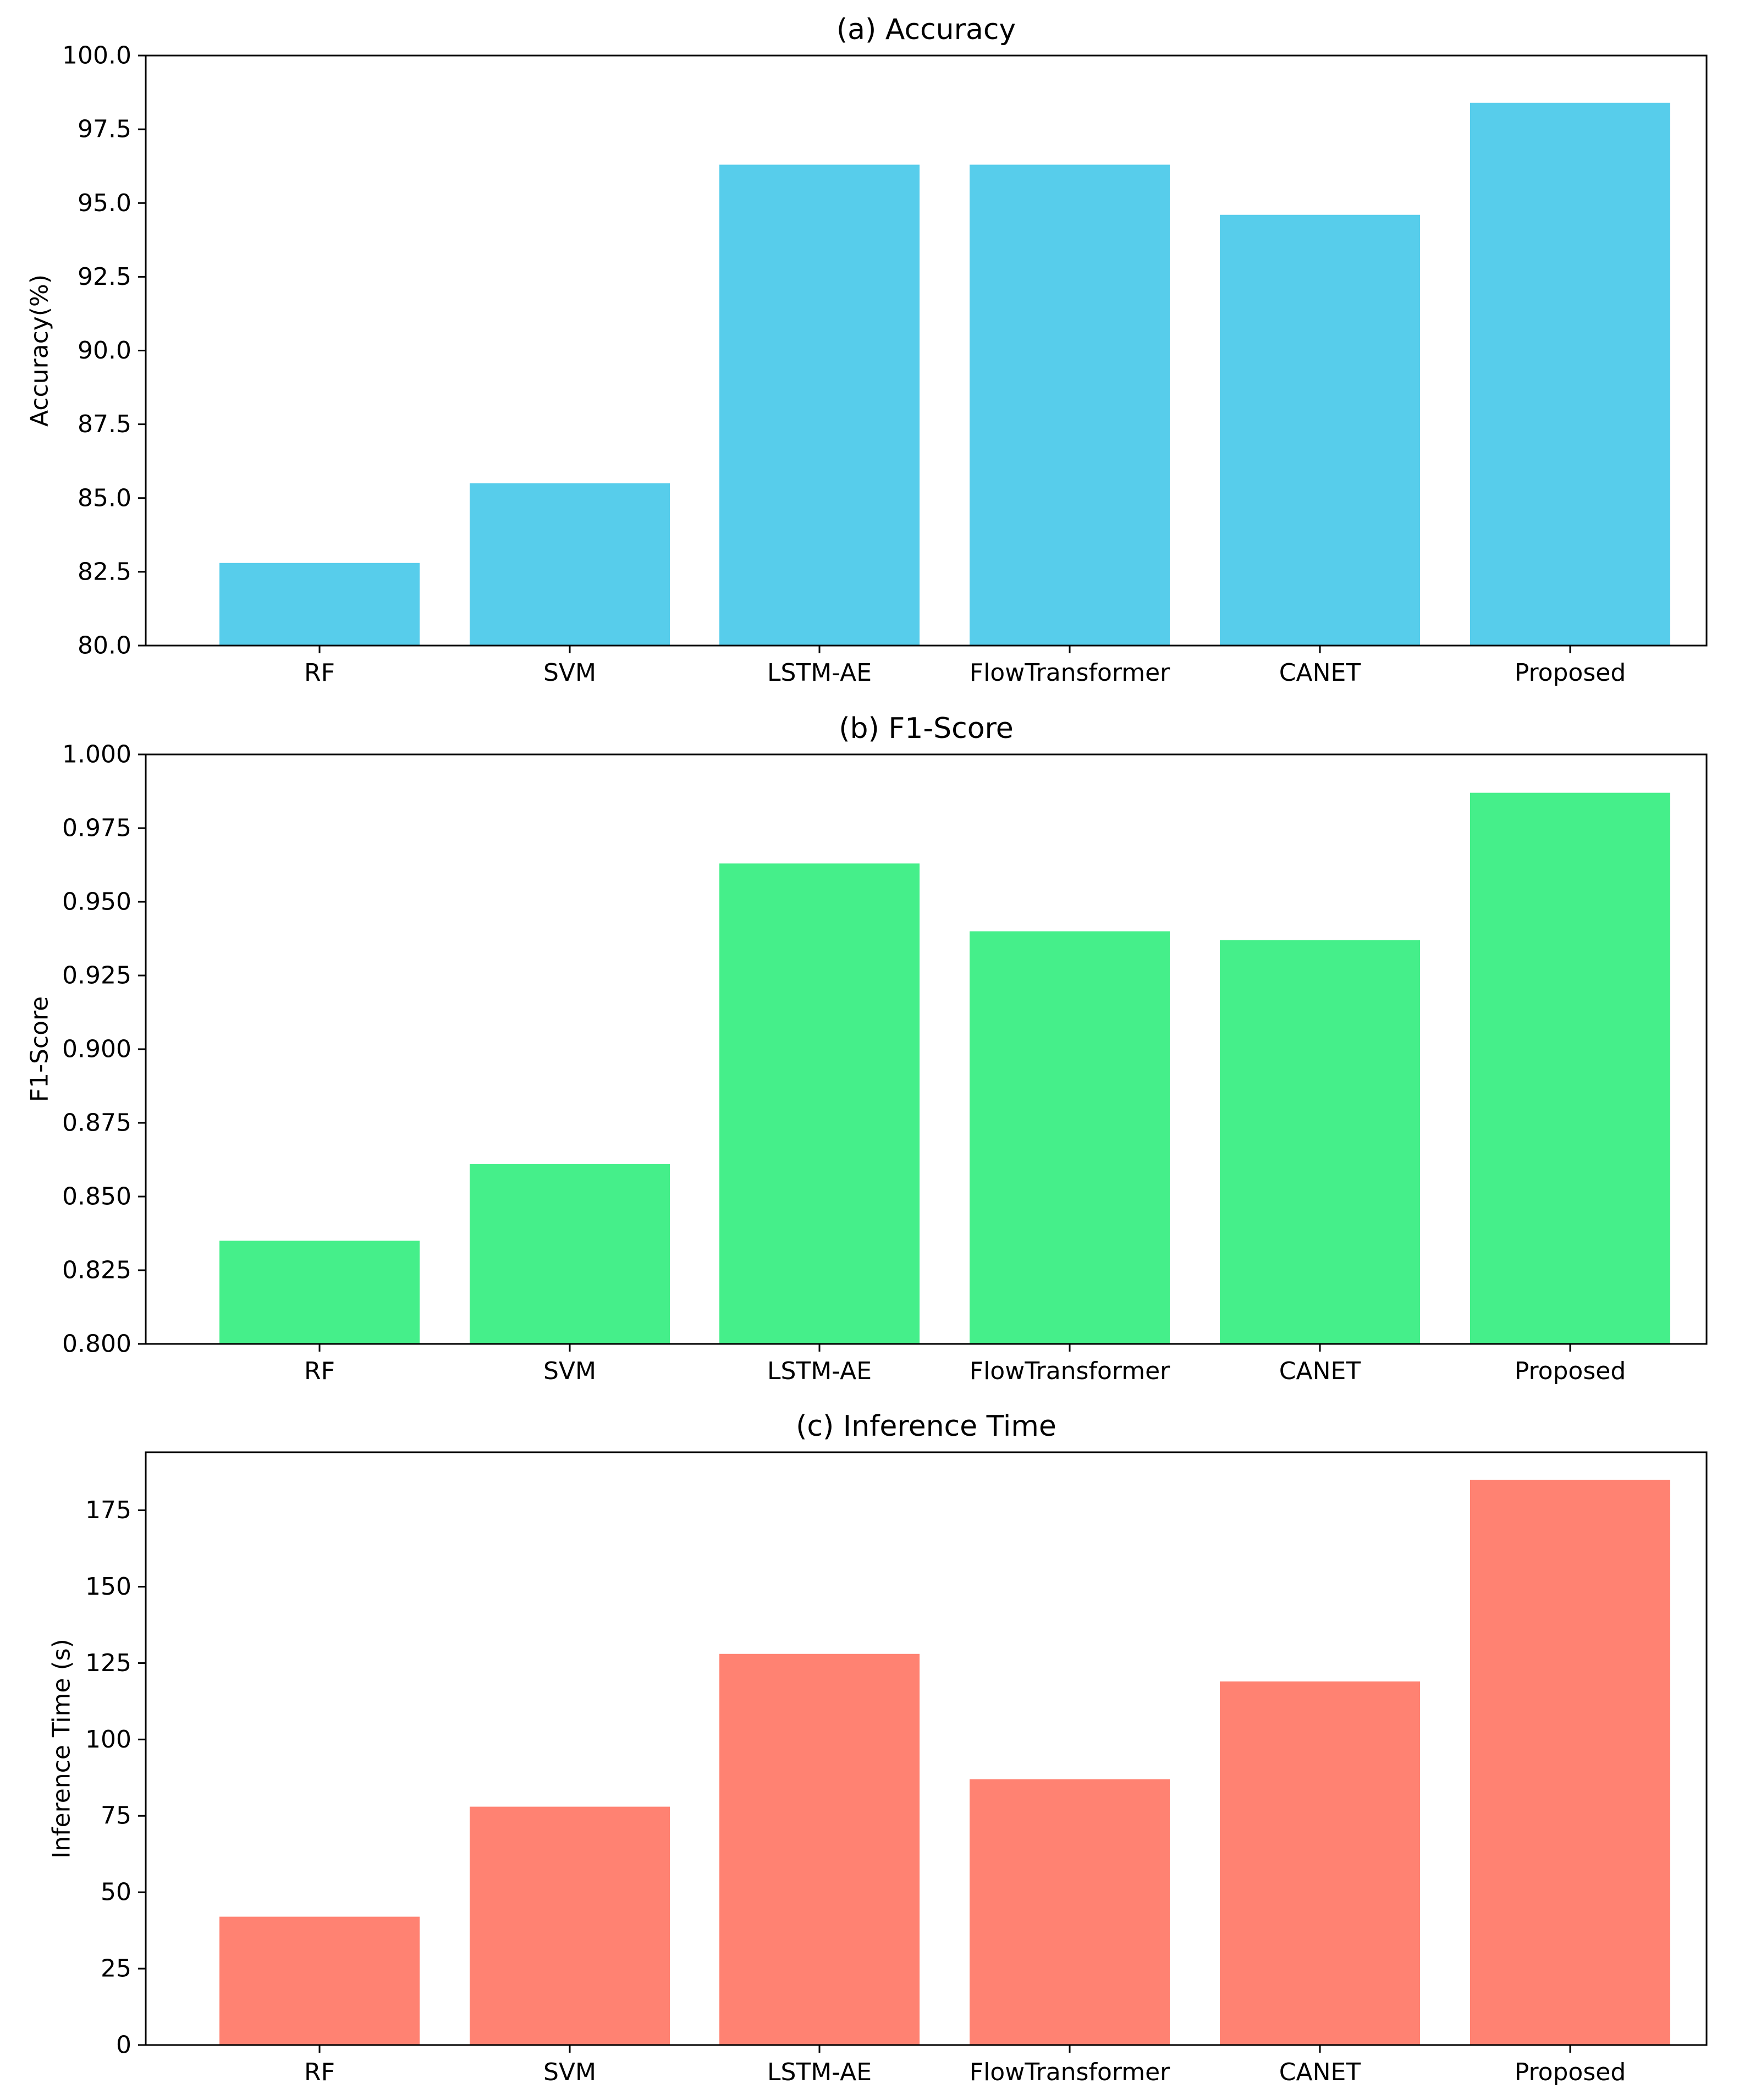 This screenshot has width=1761, height=2100. I want to click on y-tick-label-accuracy: 97.5, so click(104, 129).